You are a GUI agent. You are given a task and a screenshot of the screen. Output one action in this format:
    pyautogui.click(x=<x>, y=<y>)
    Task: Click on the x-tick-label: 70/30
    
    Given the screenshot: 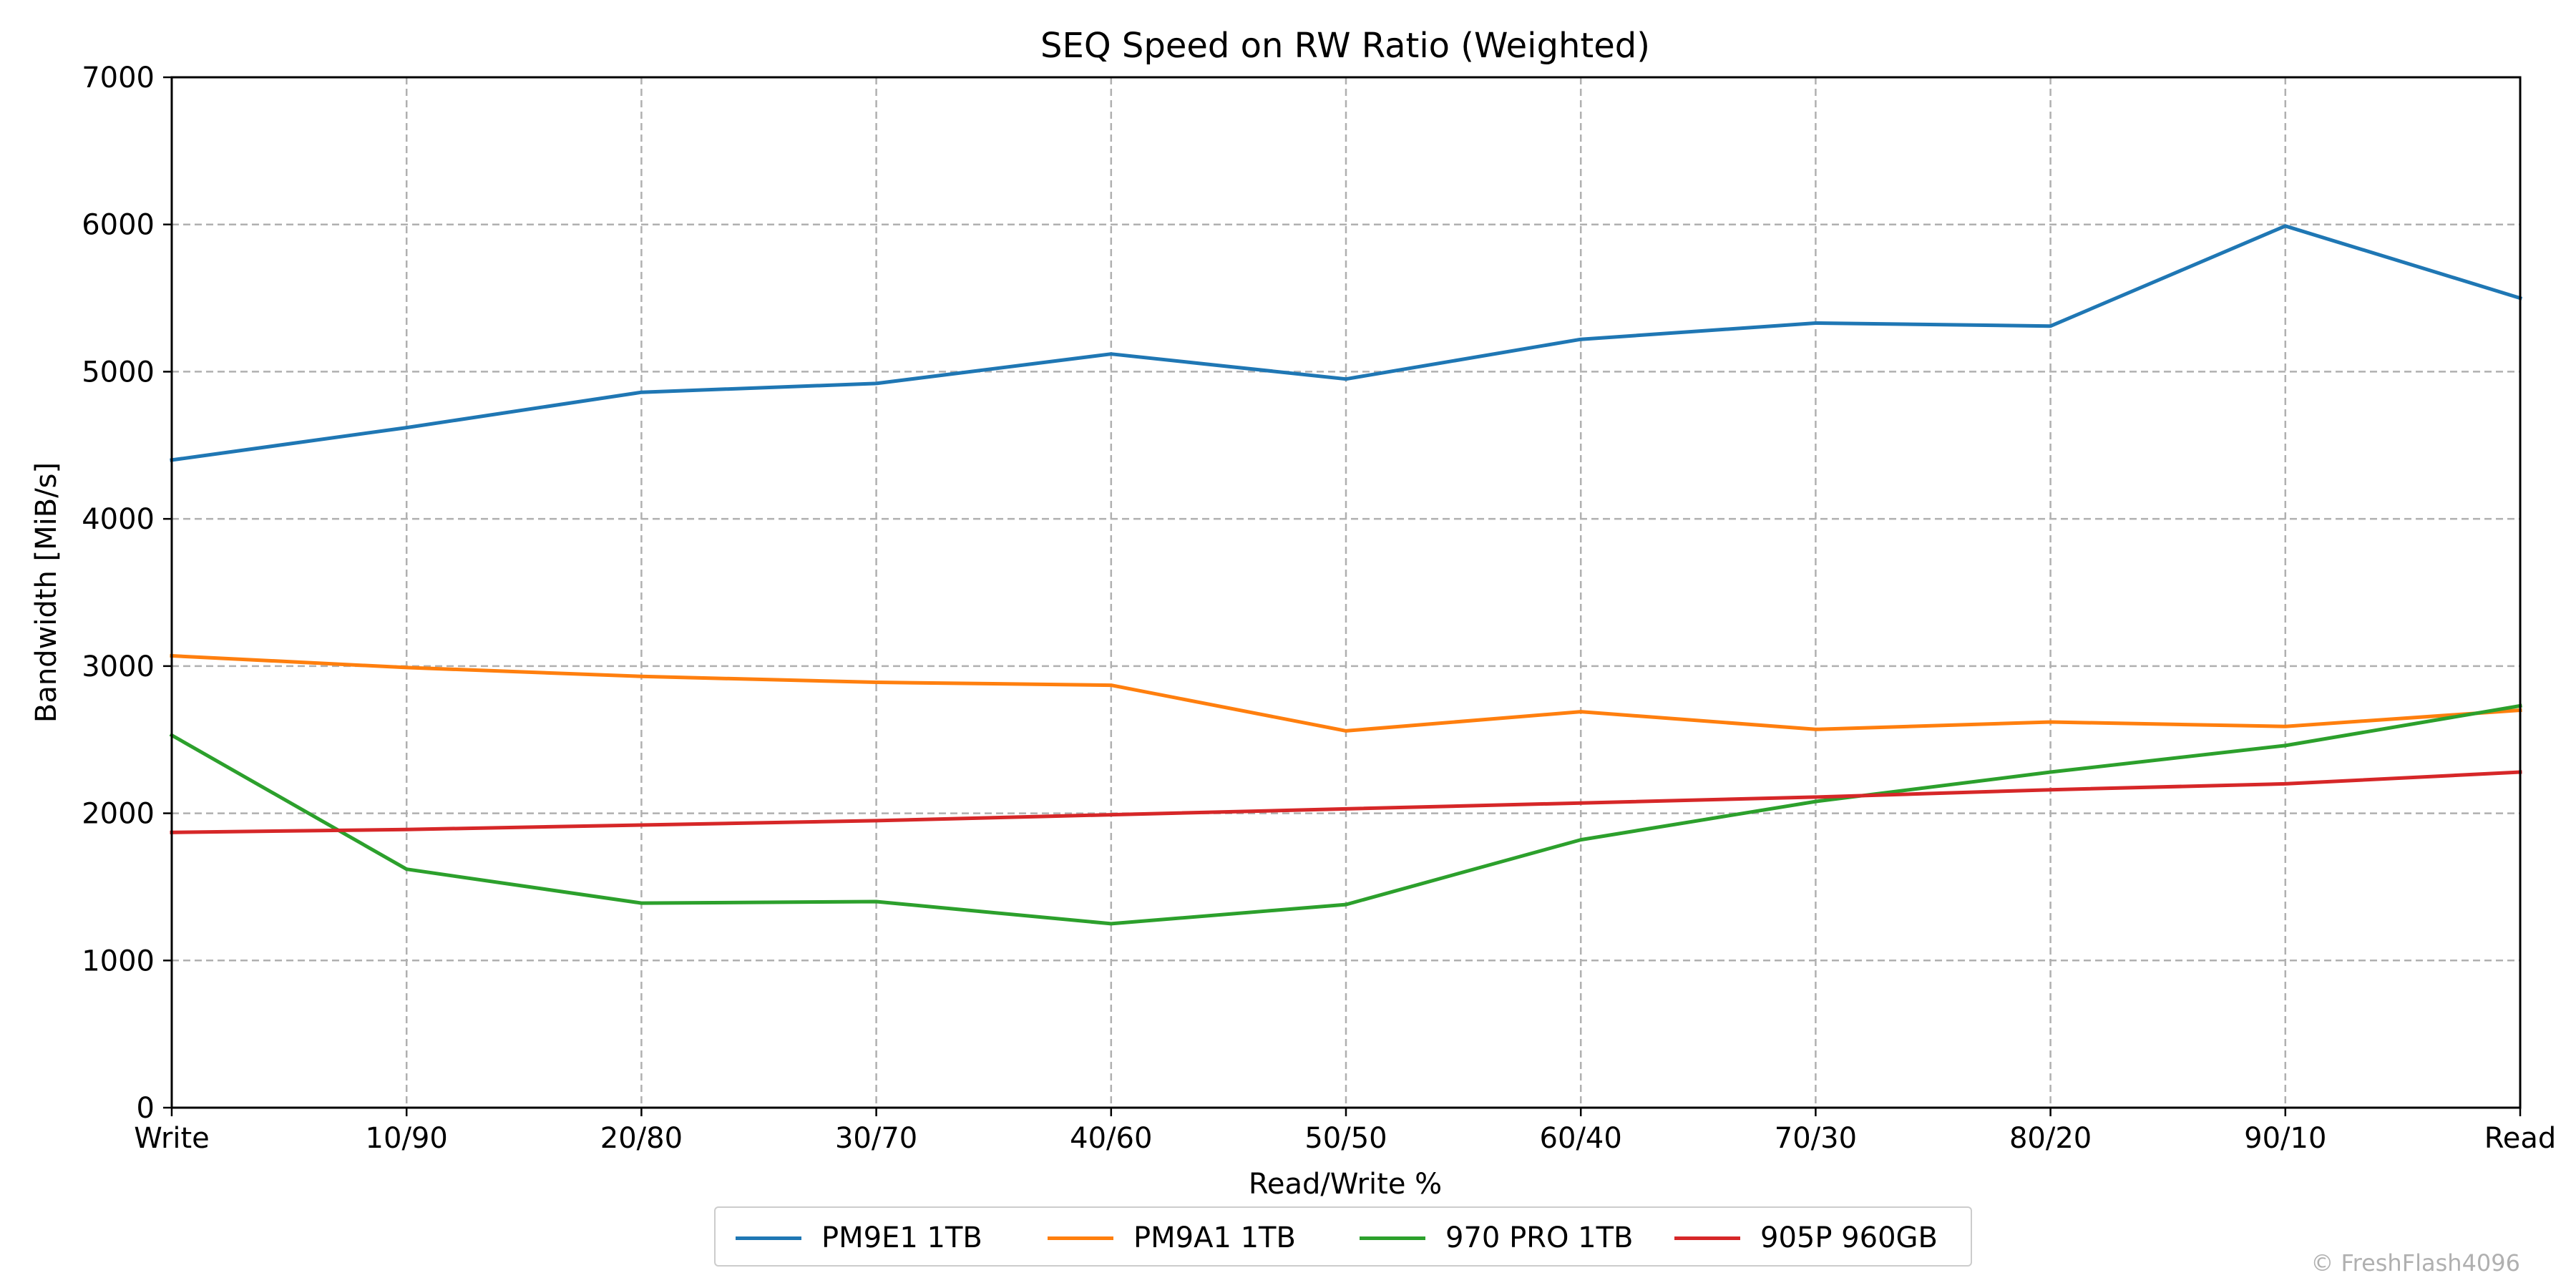 What is the action you would take?
    pyautogui.click(x=1816, y=1138)
    